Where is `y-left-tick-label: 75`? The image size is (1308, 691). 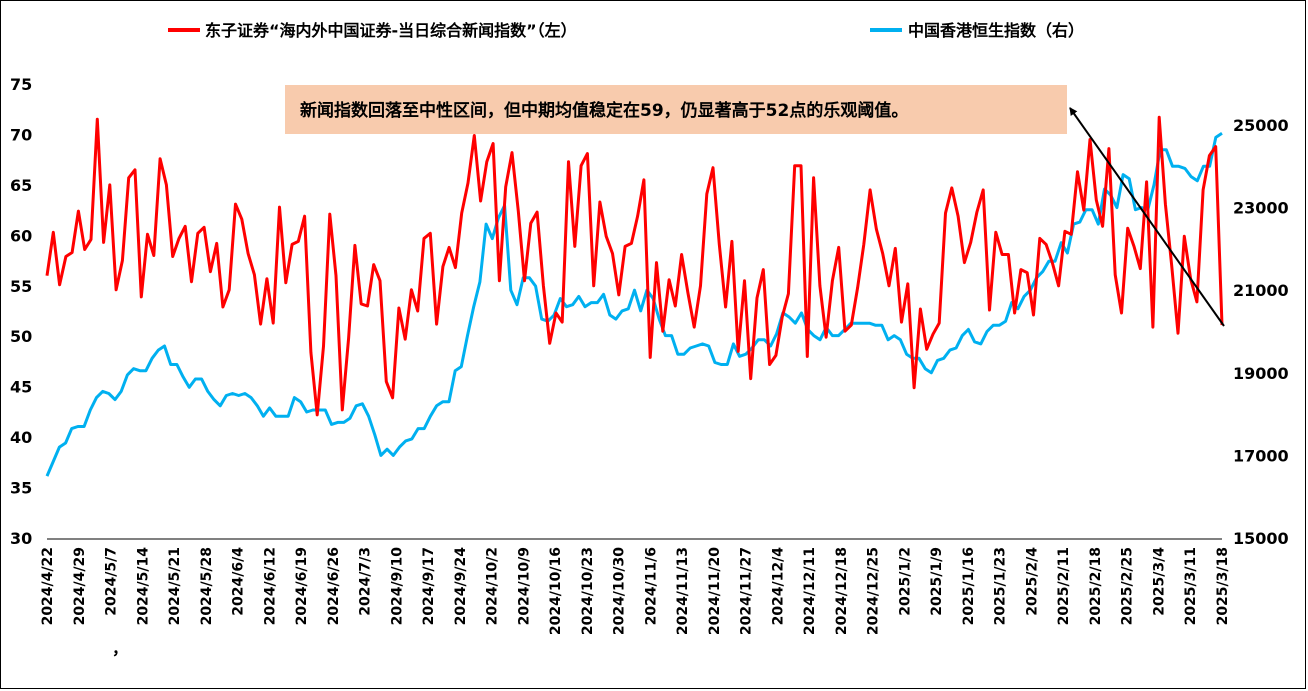 y-left-tick-label: 75 is located at coordinates (21, 84).